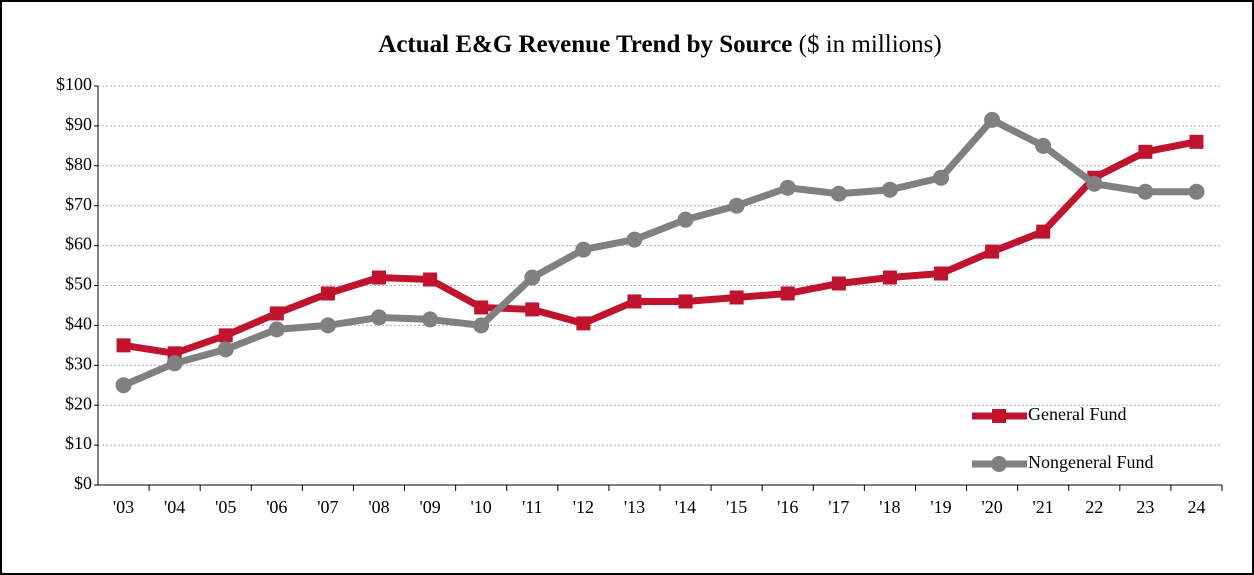 This screenshot has width=1254, height=575. I want to click on x-tick-label: '09, so click(429, 507).